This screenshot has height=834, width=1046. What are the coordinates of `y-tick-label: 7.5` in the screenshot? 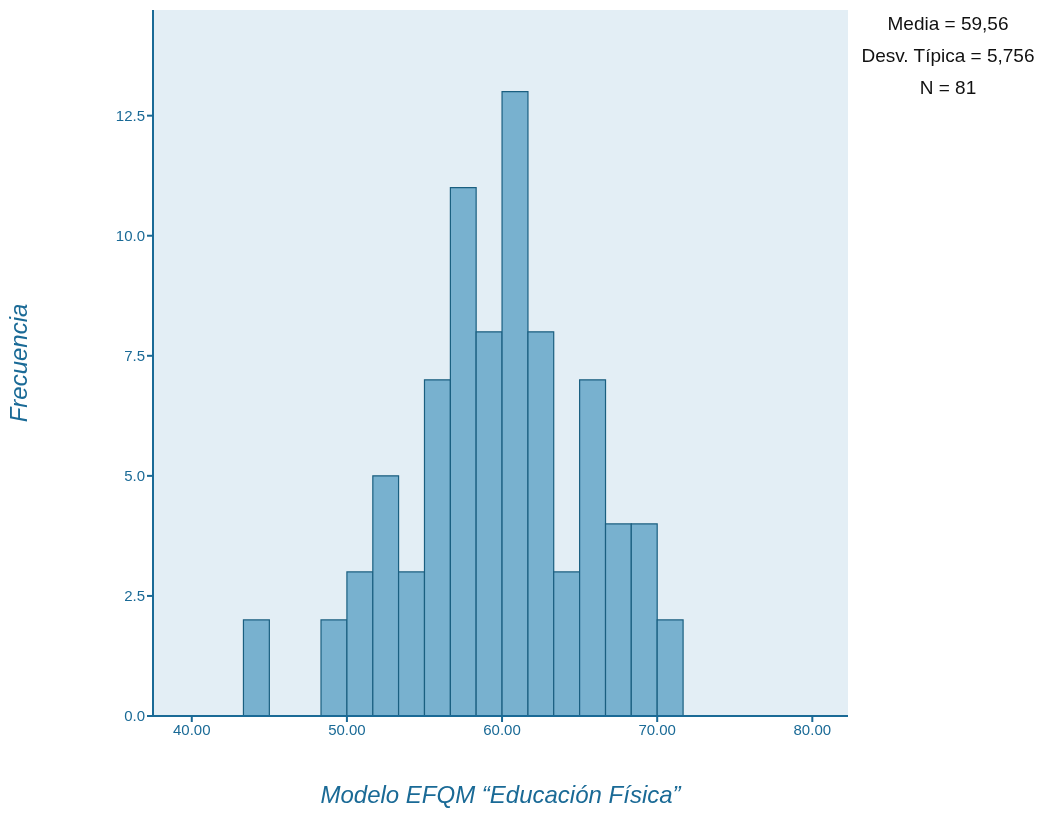 It's located at (134, 356).